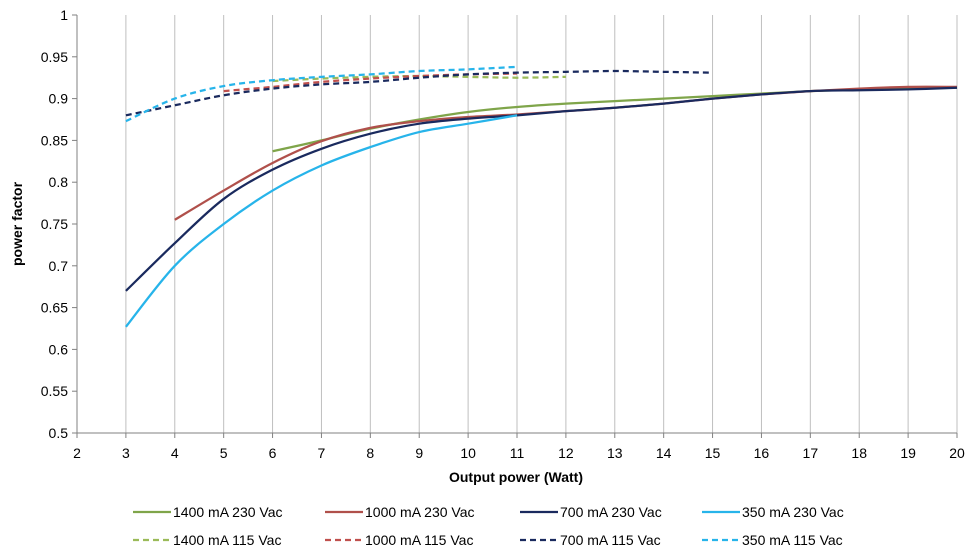 The image size is (968, 556). I want to click on x-tick-label: 19, so click(908, 453).